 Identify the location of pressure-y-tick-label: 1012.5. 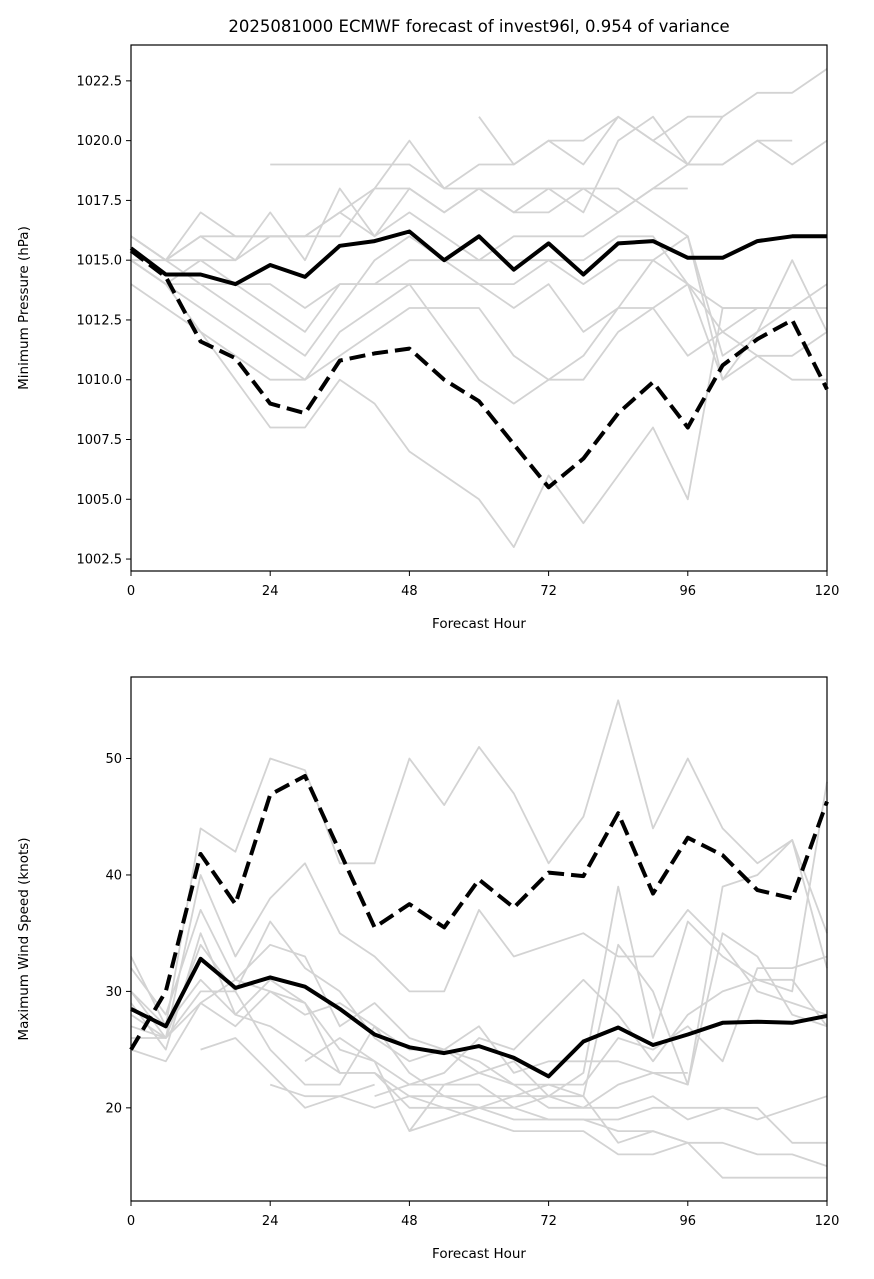
(100, 320).